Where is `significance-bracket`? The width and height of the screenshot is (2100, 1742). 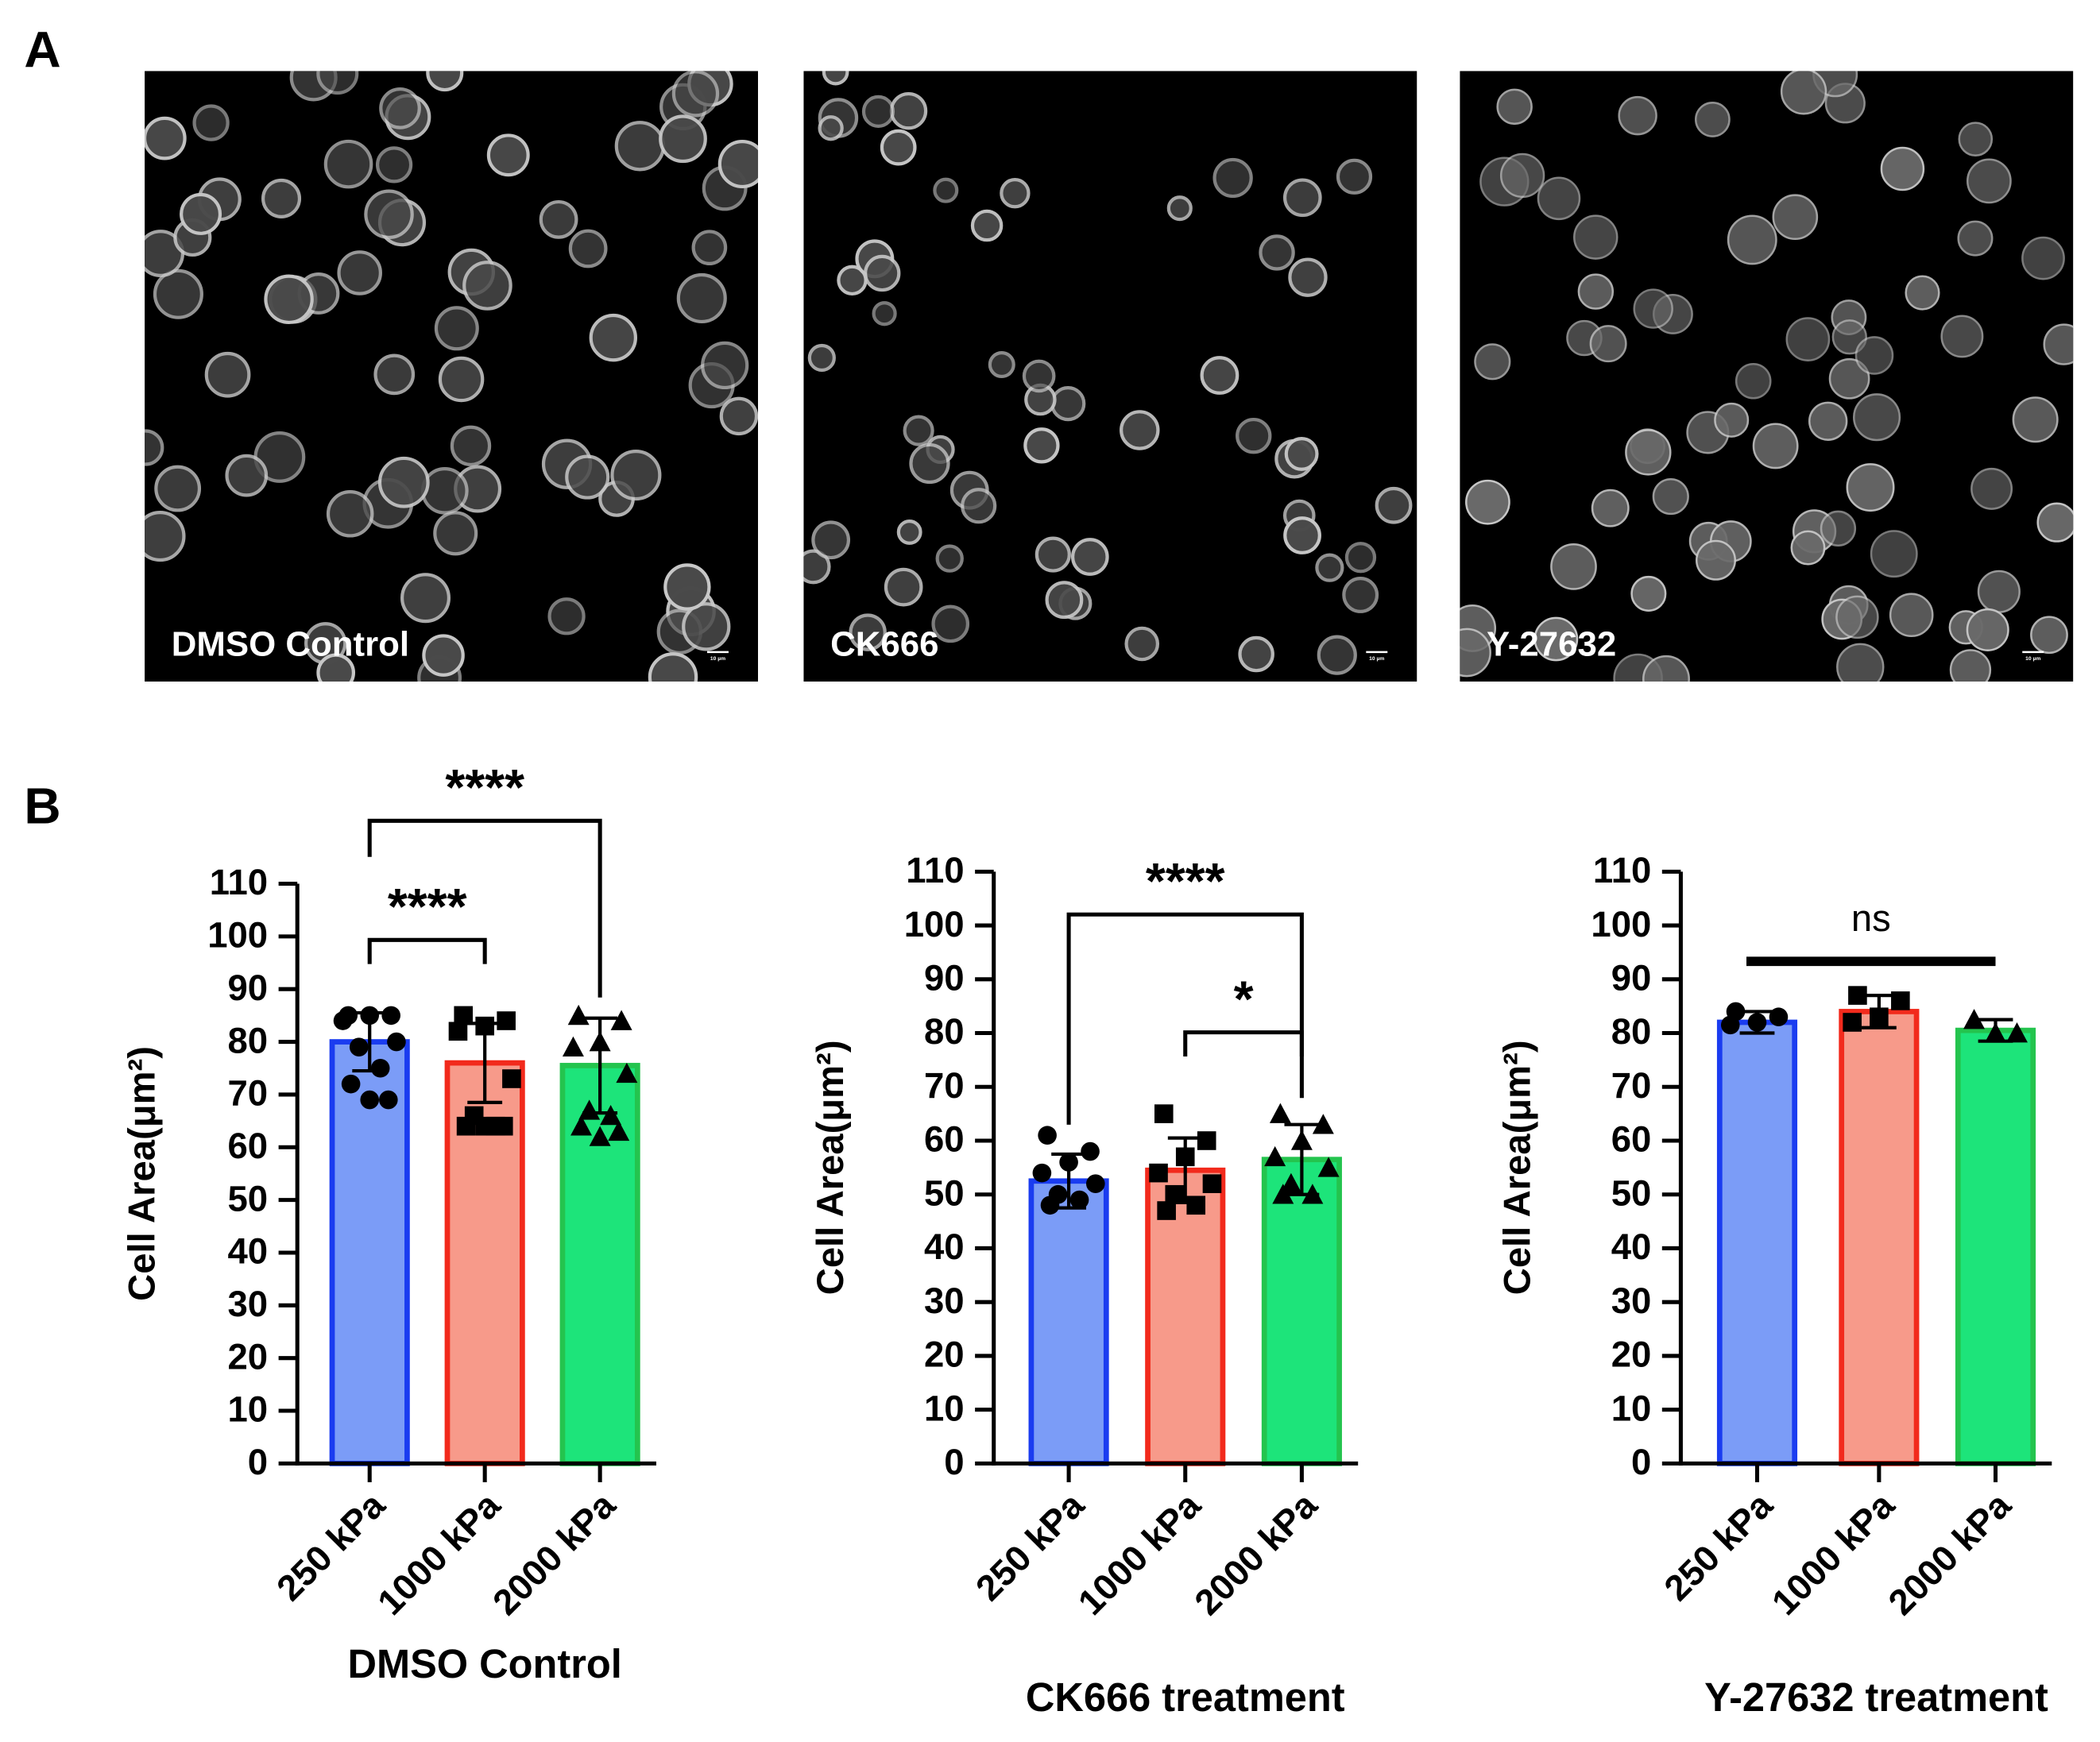 significance-bracket is located at coordinates (1243, 1043).